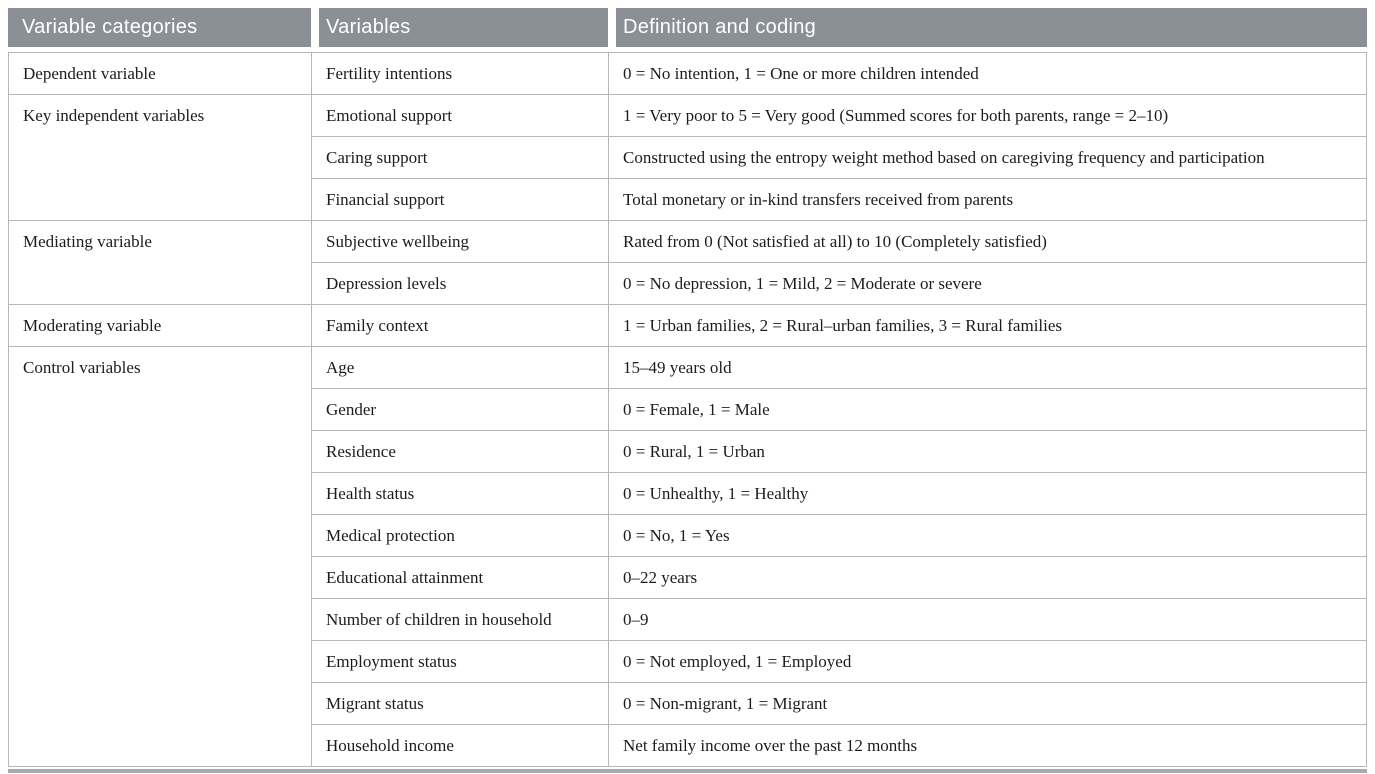 The width and height of the screenshot is (1375, 774). Describe the element at coordinates (459, 452) in the screenshot. I see `variable-cell: Residence` at that location.